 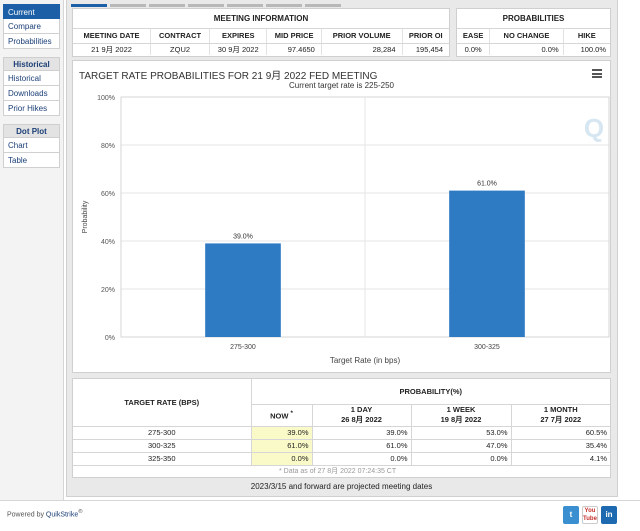 What do you see at coordinates (162, 433) in the screenshot?
I see `rate-cell: 275-300` at bounding box center [162, 433].